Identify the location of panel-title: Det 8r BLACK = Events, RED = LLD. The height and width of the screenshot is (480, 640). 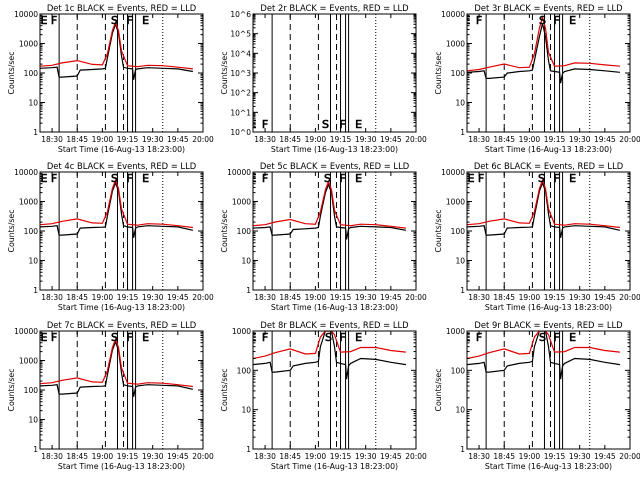
(334, 325).